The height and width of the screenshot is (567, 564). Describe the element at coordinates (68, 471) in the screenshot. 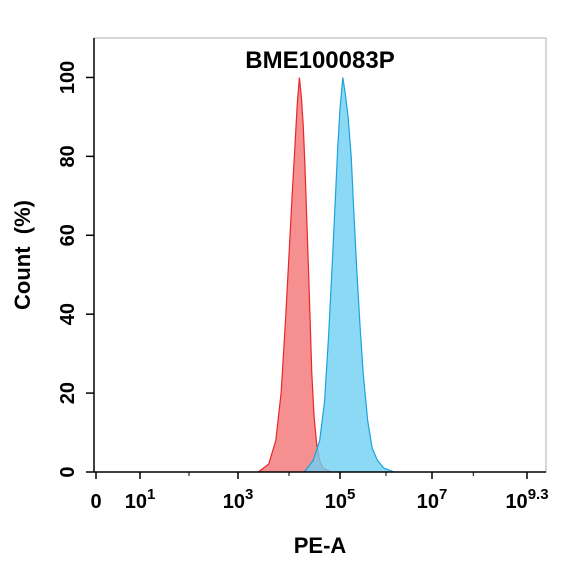

I see `y-tick-label: 0` at that location.